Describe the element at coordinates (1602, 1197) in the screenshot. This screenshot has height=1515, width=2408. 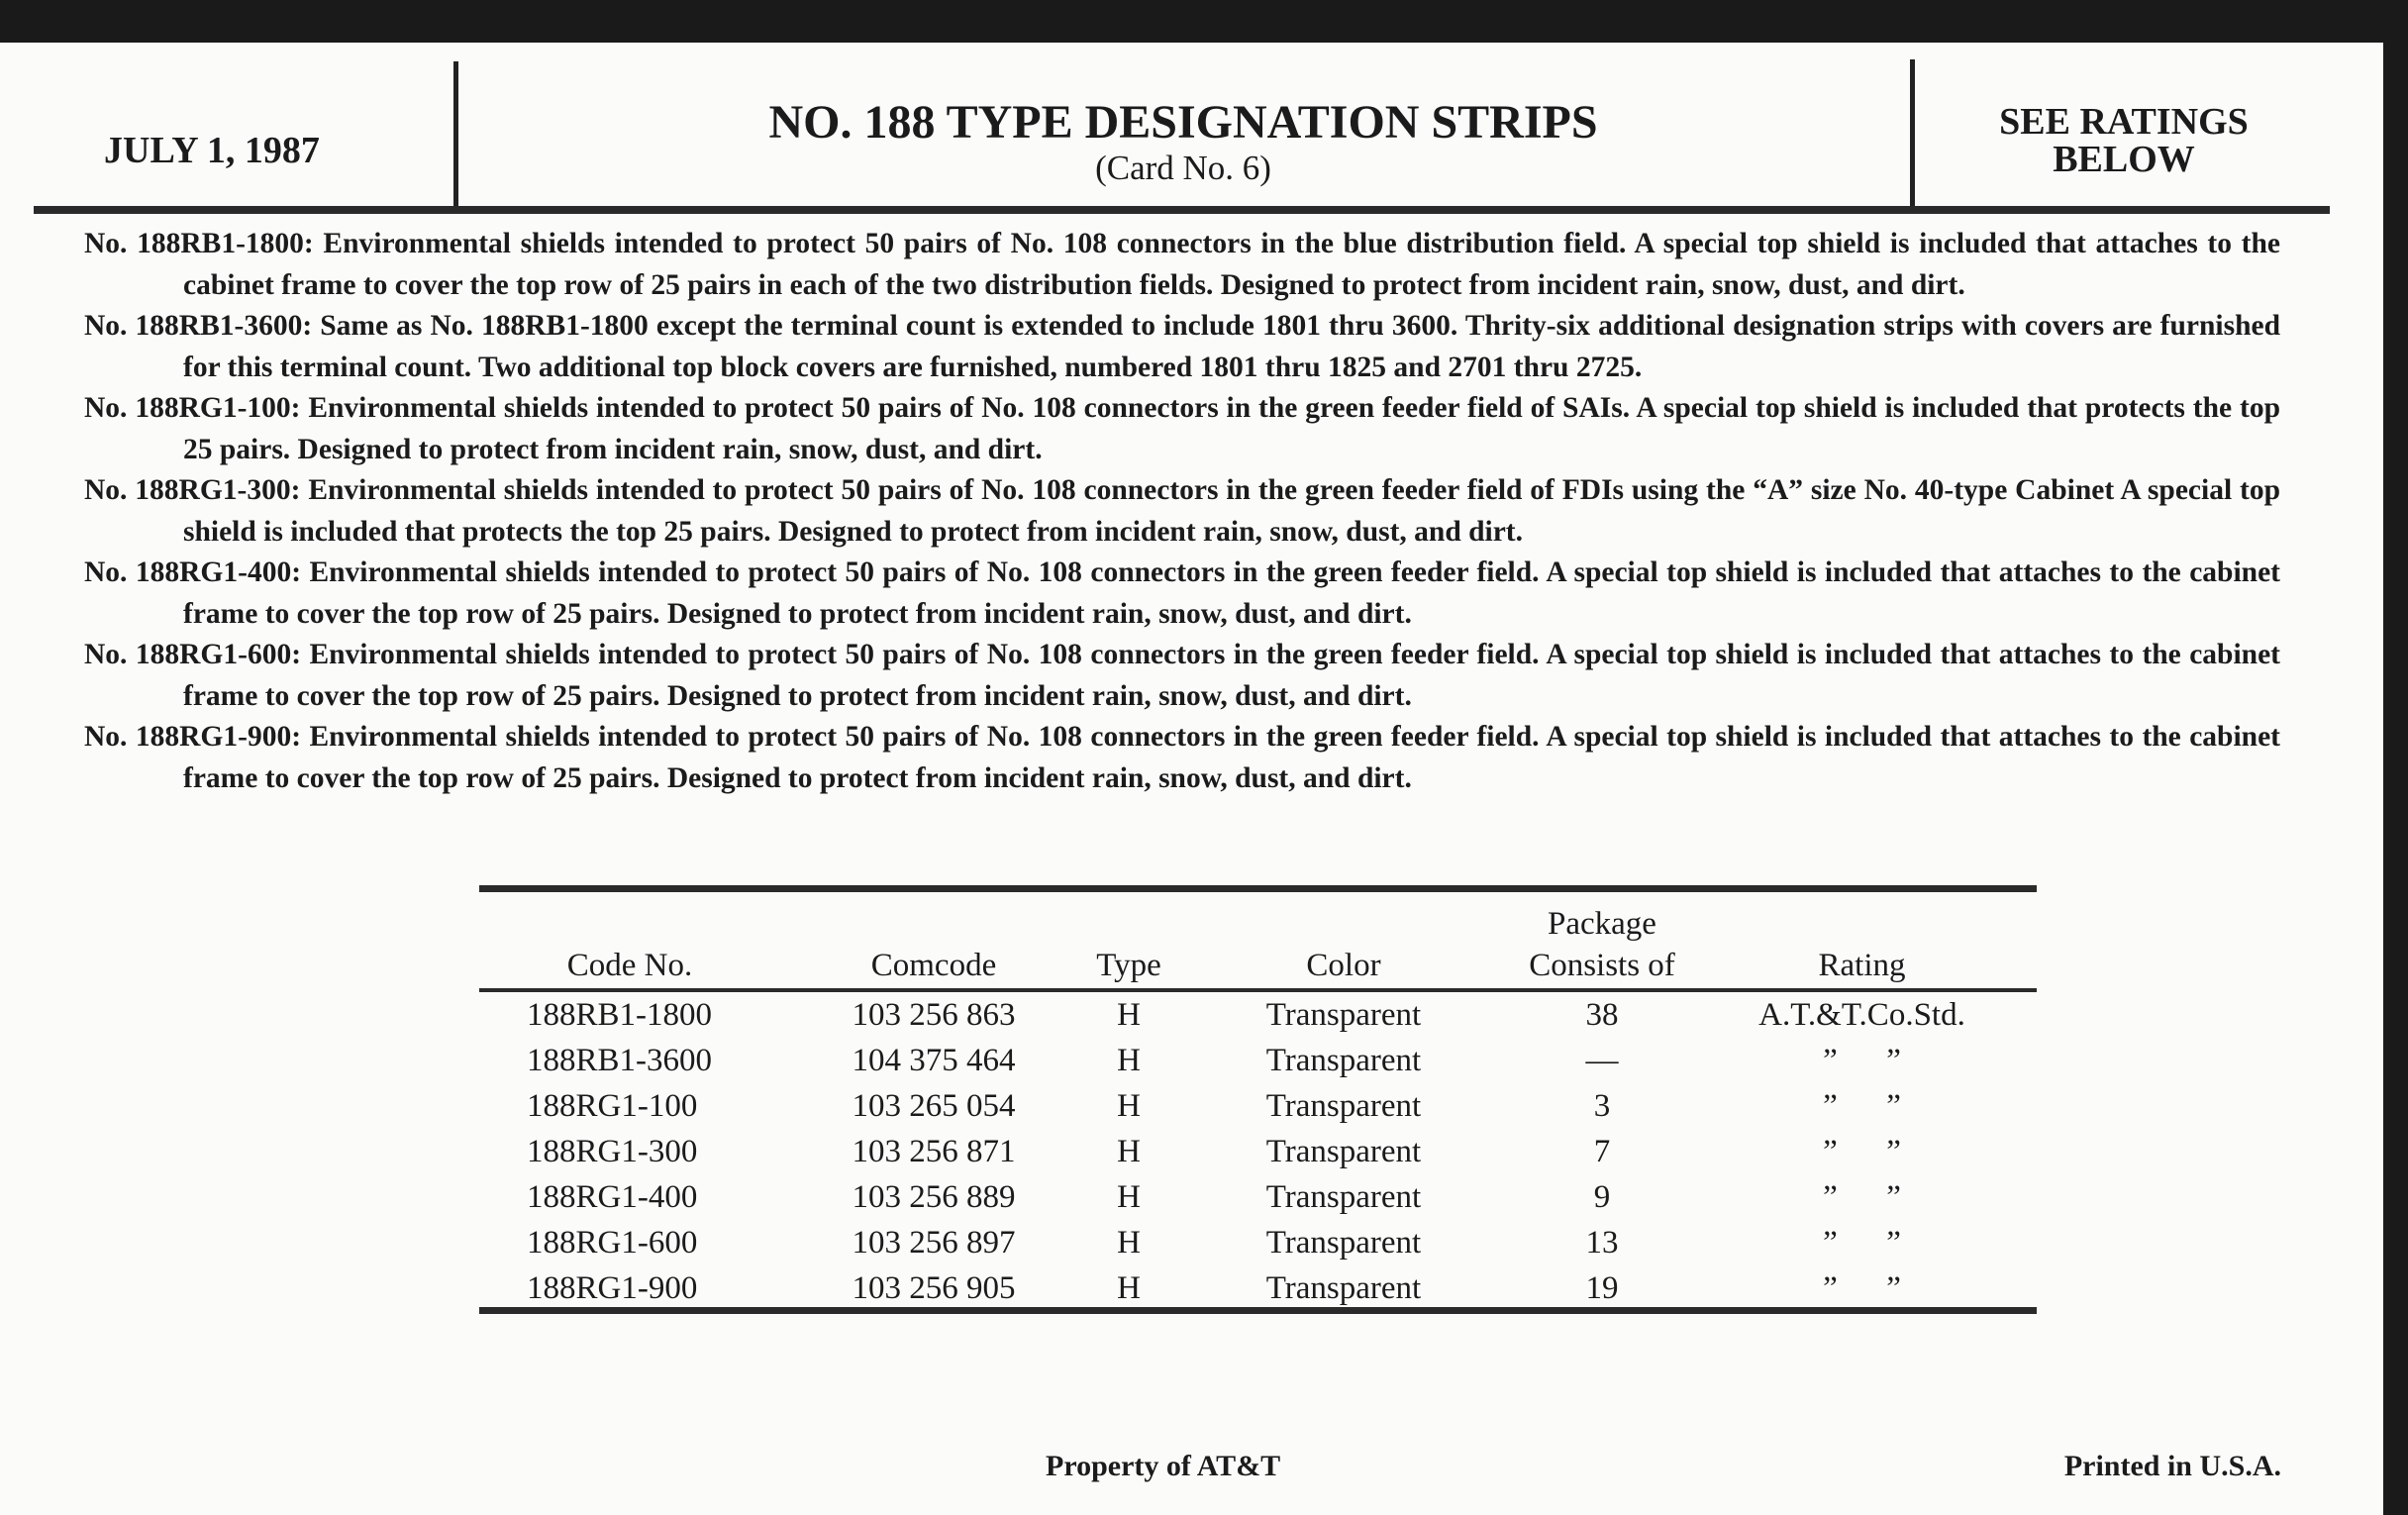
I see `cell-package: 9` at that location.